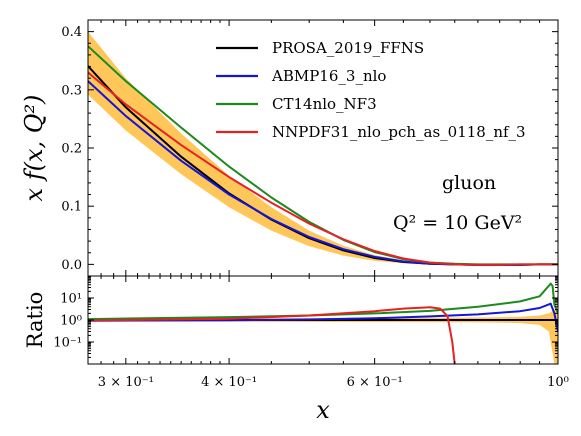  I want to click on ratio-xtick-label: 3 × 10⁻¹, so click(126, 382).